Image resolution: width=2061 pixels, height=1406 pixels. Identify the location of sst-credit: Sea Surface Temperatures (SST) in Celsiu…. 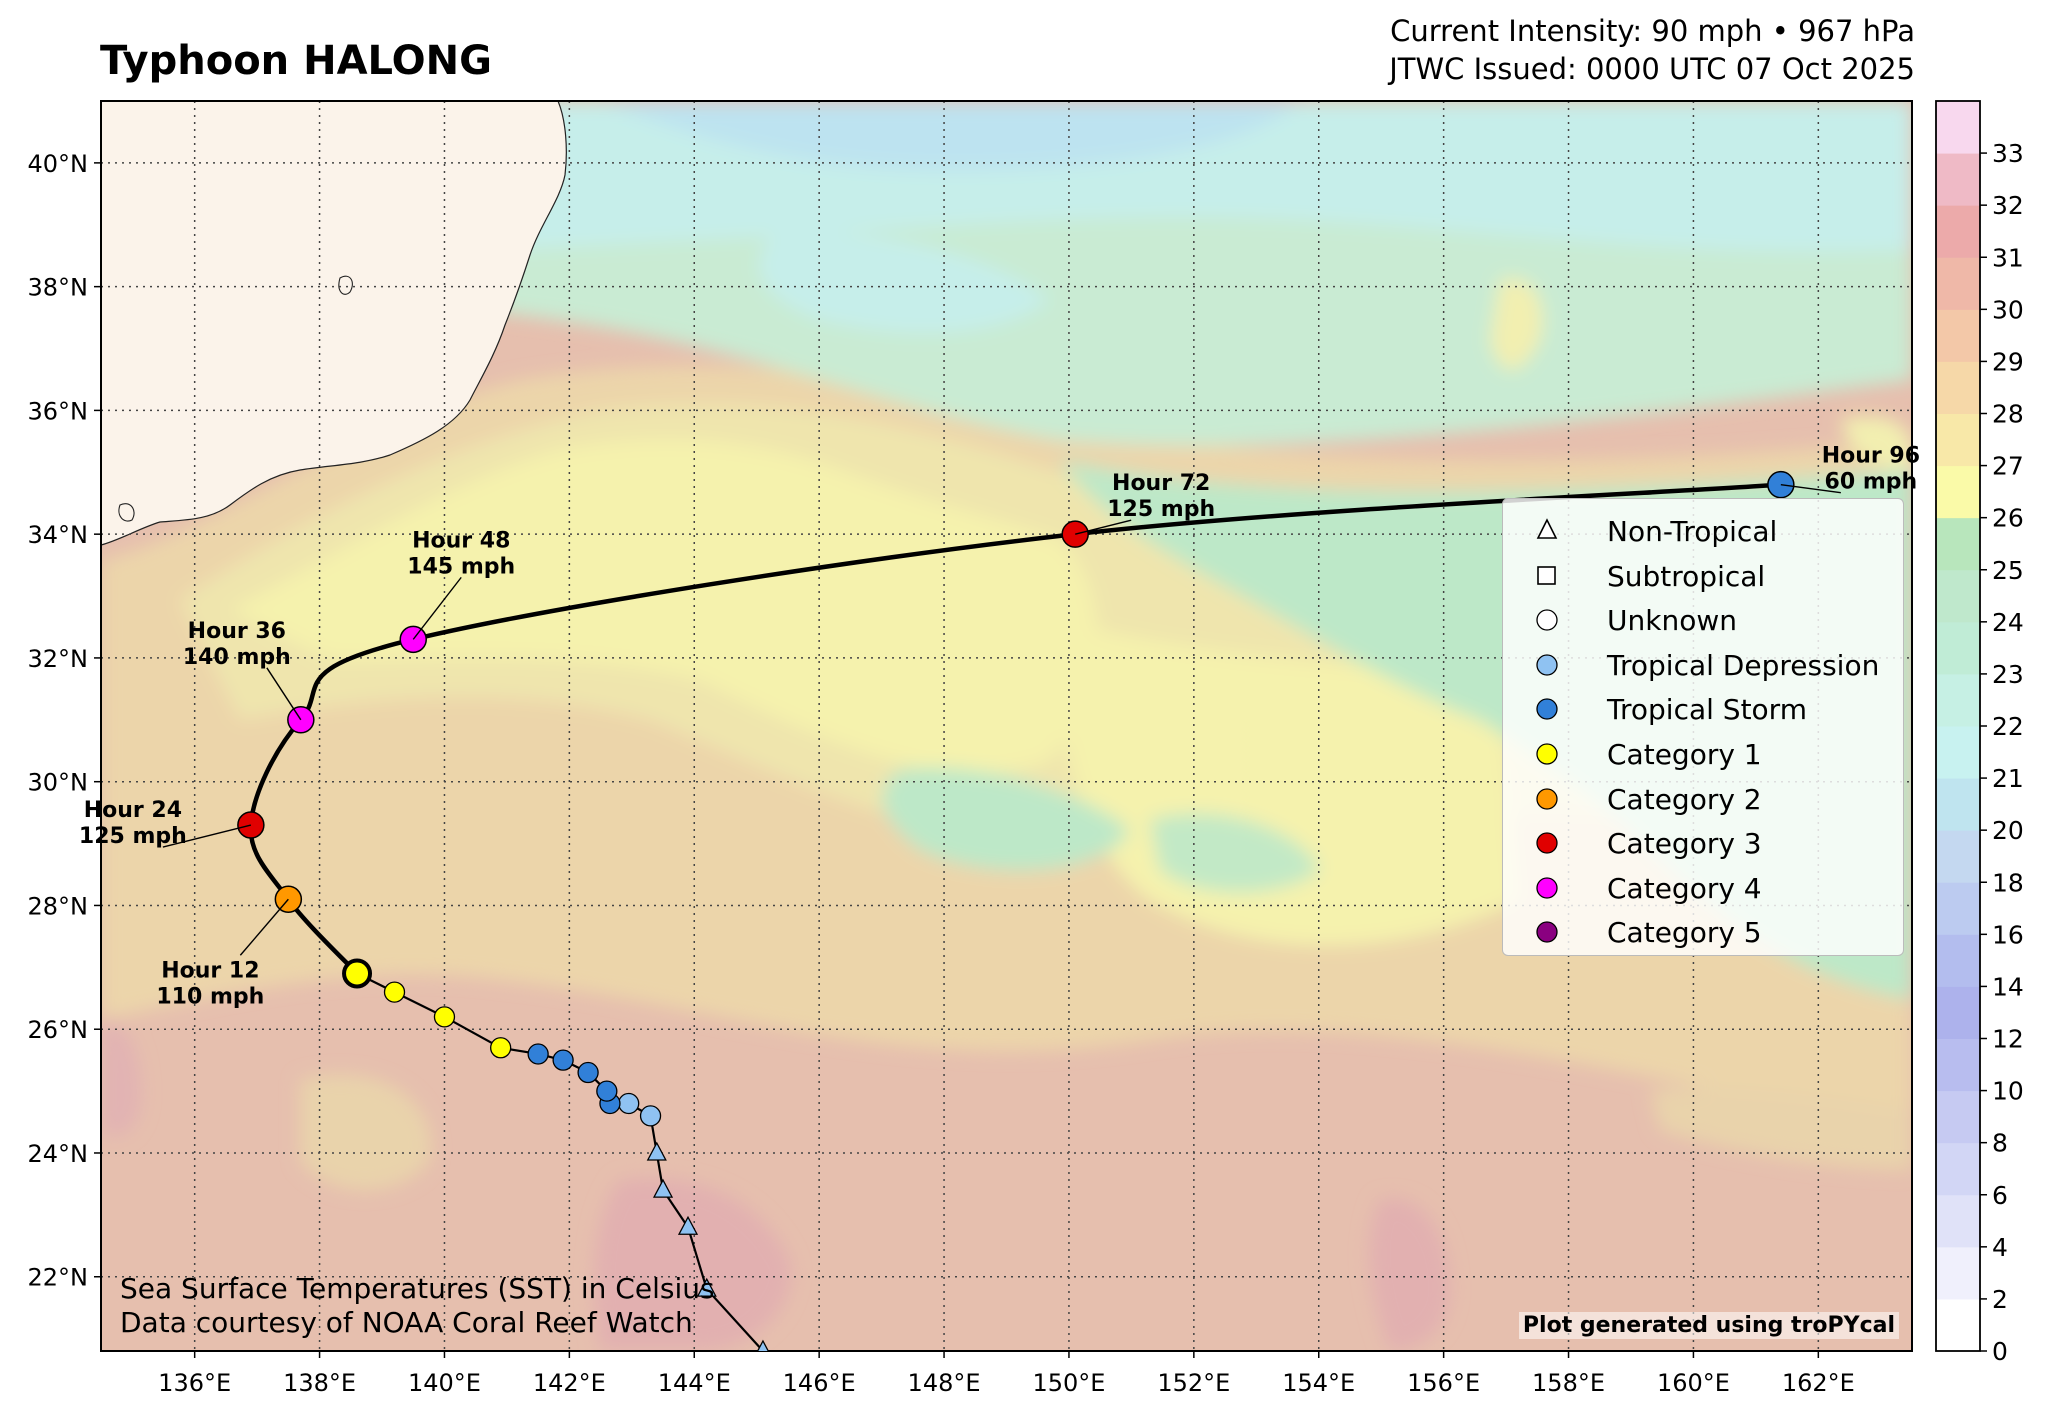
(417, 1288).